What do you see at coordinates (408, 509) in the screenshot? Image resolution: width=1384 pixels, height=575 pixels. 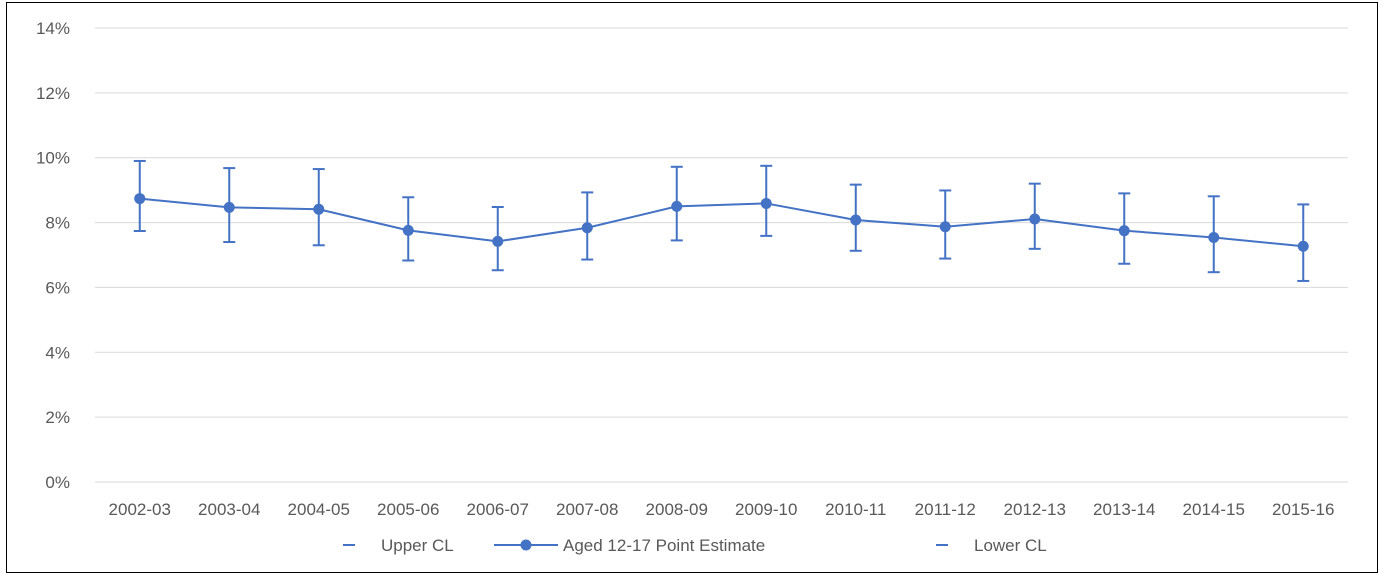 I see `x-tick-label: 2005-06` at bounding box center [408, 509].